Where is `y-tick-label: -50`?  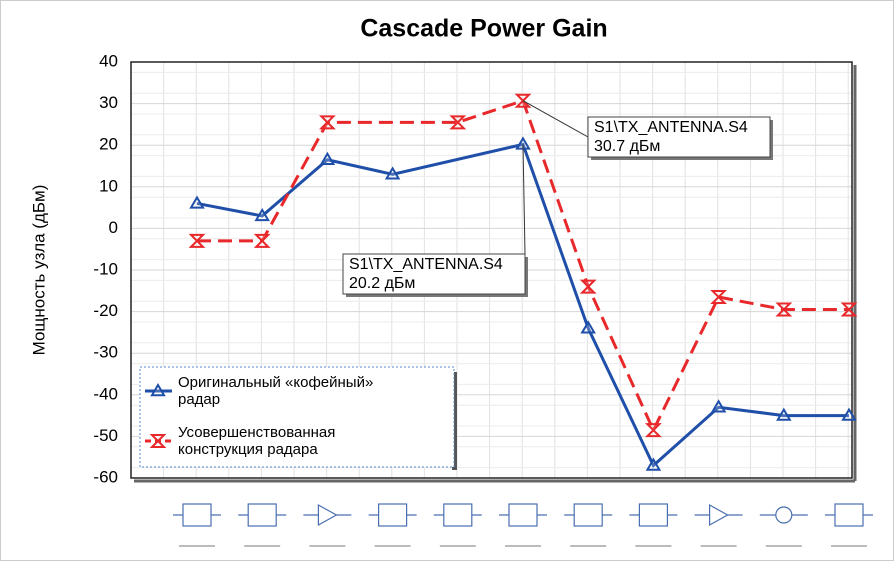
y-tick-label: -50 is located at coordinates (105, 435).